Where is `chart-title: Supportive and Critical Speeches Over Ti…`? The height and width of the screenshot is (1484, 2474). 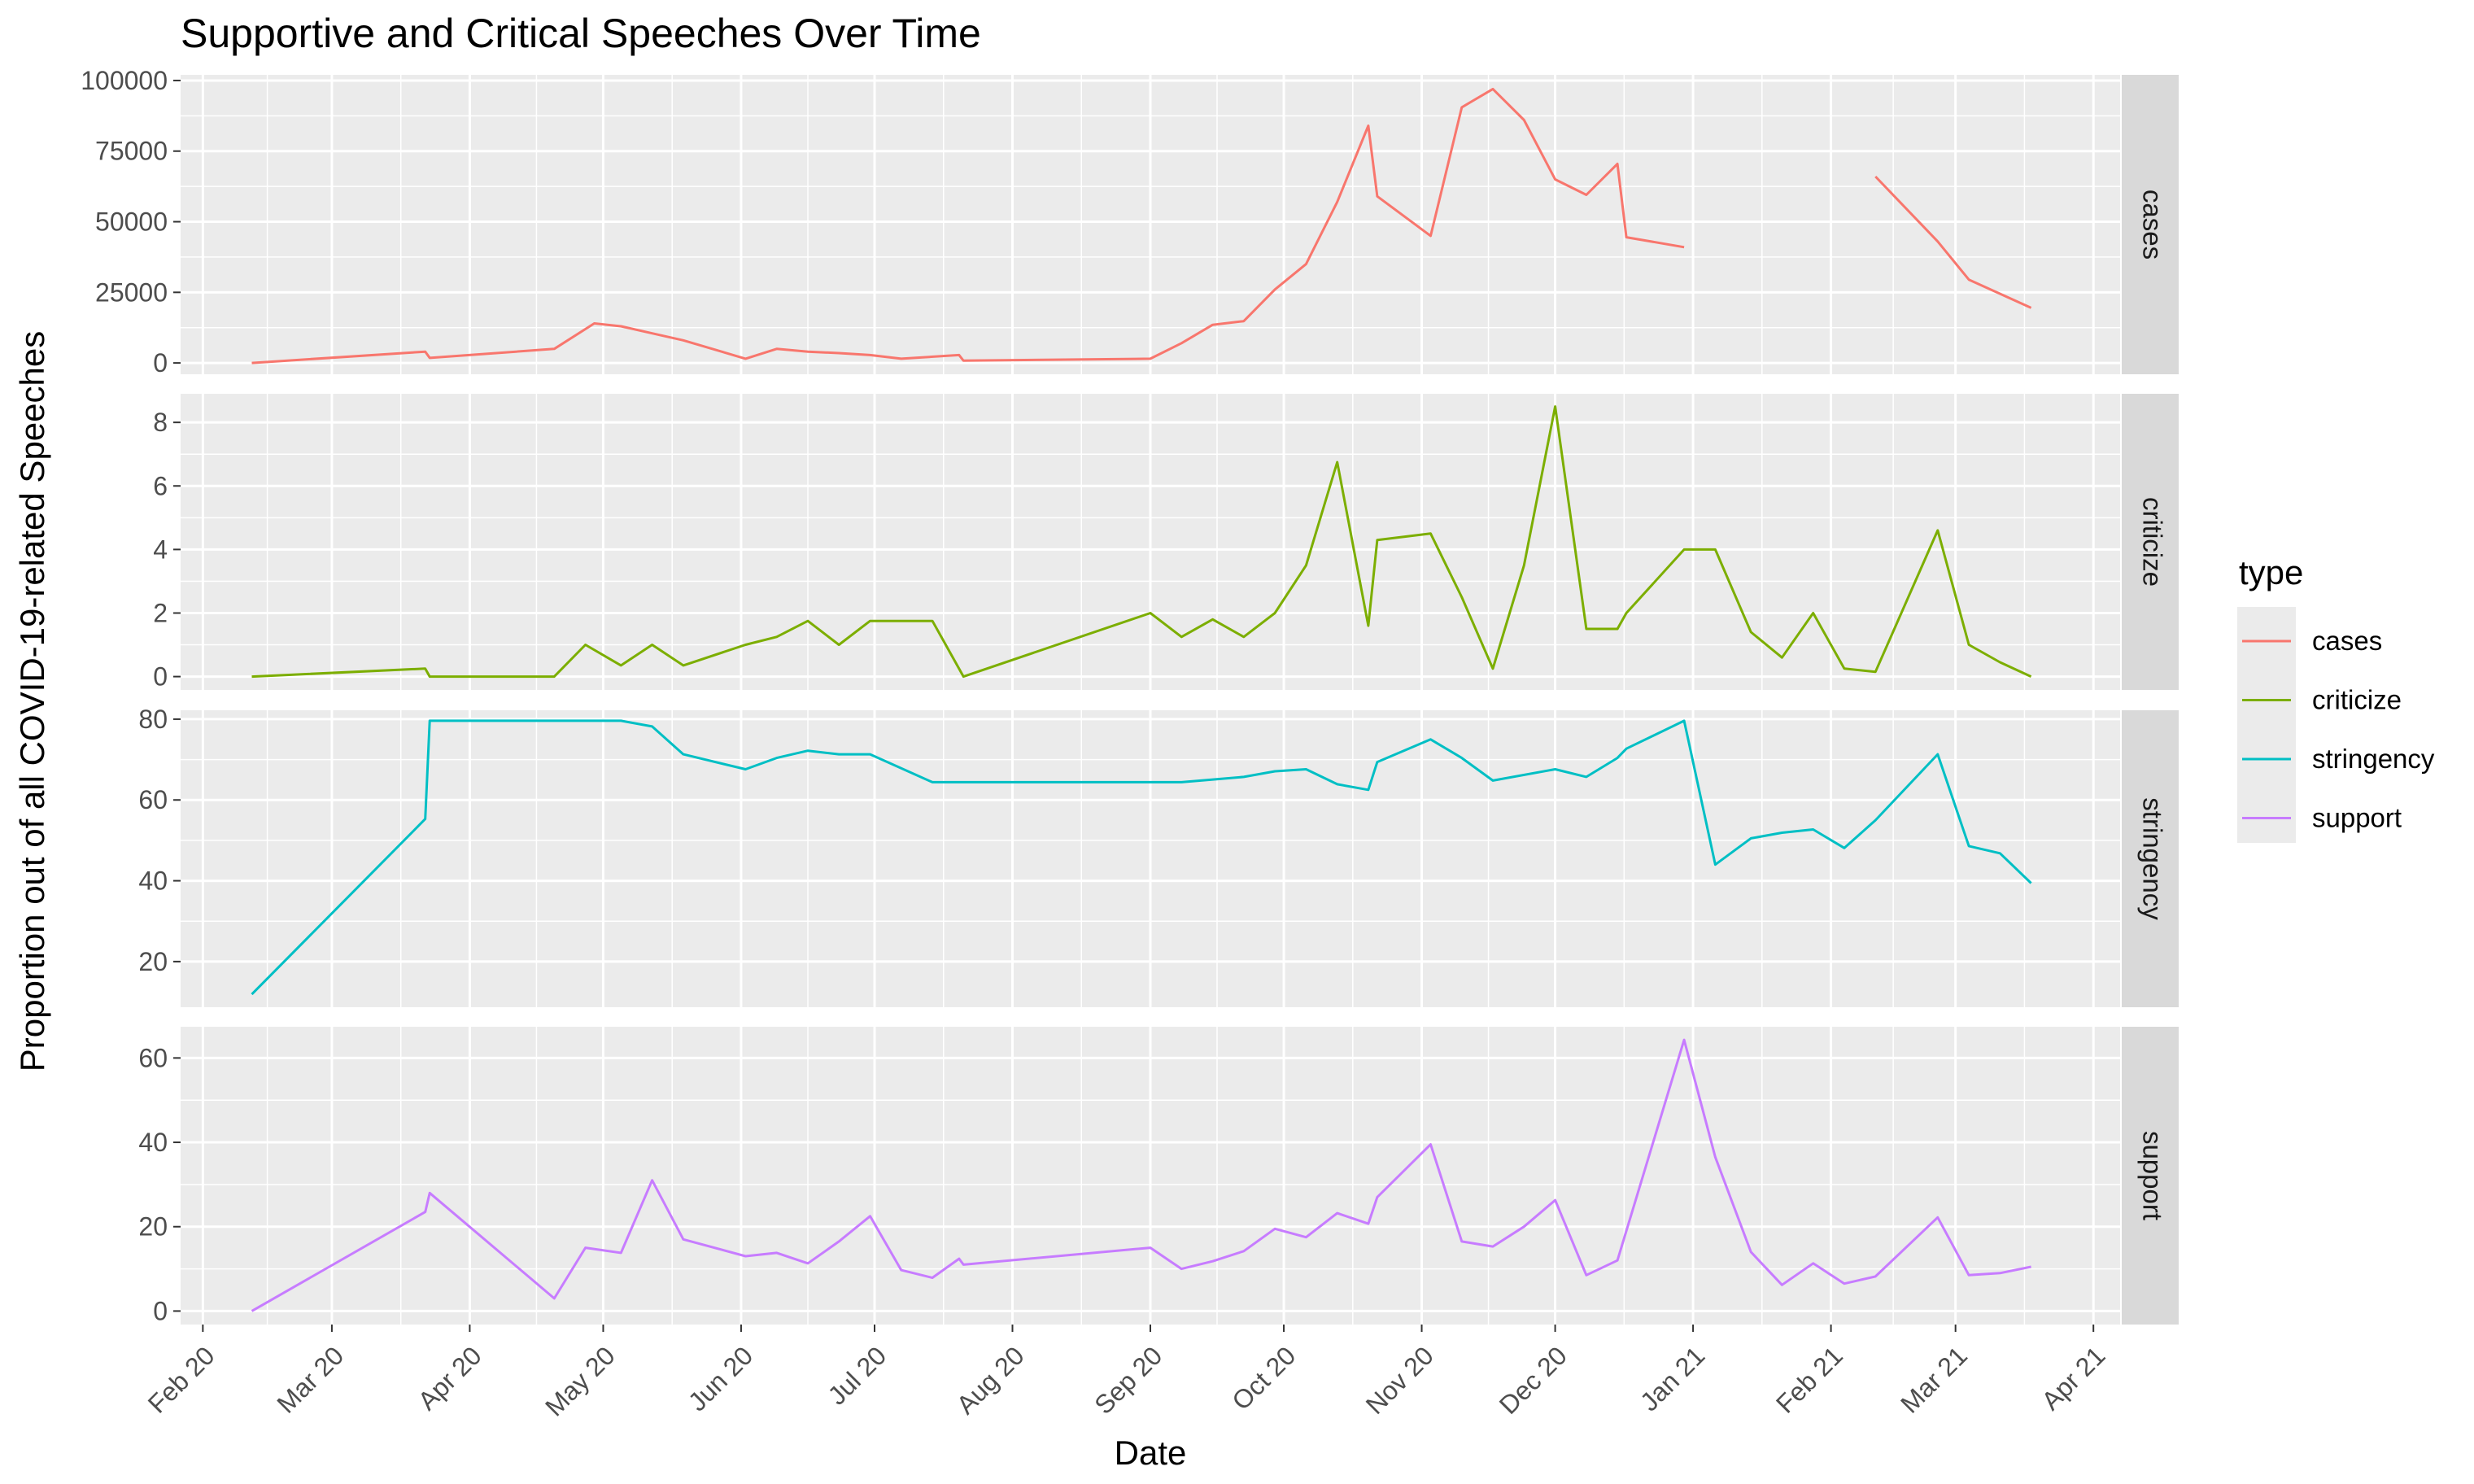
chart-title: Supportive and Critical Speeches Over Ti… is located at coordinates (581, 34).